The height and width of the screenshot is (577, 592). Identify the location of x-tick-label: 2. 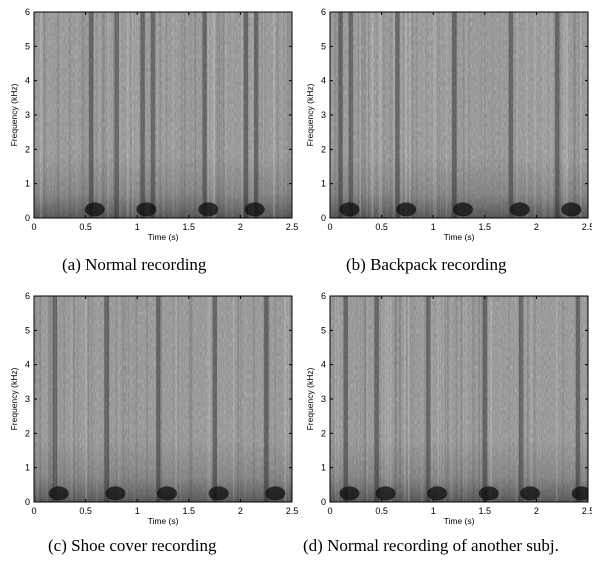
(240, 227).